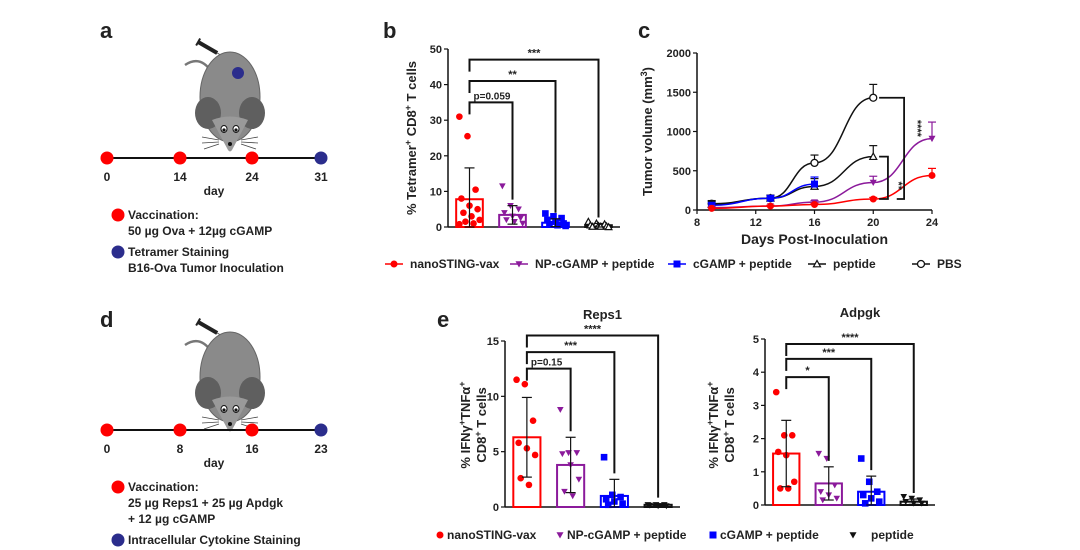 Image resolution: width=1080 pixels, height=550 pixels. Describe the element at coordinates (647, 131) in the screenshot. I see `y-axis-label: Tumor volume (mm3)` at that location.